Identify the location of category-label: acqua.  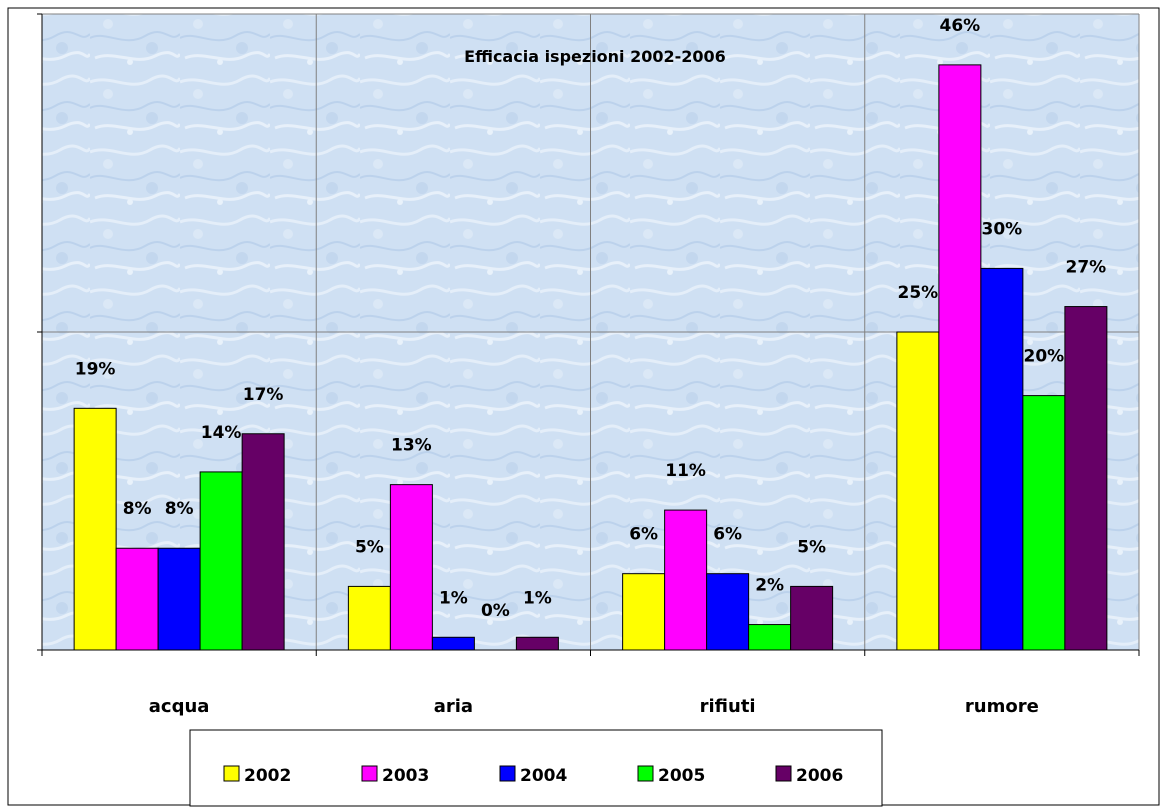
(179, 706).